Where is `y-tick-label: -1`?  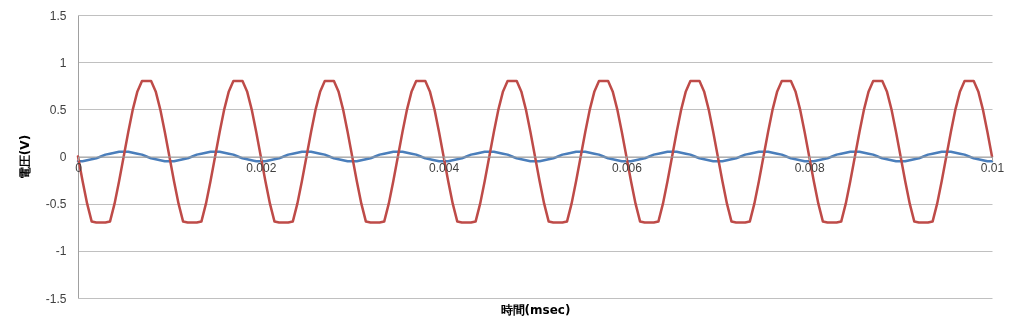 y-tick-label: -1 is located at coordinates (61, 251).